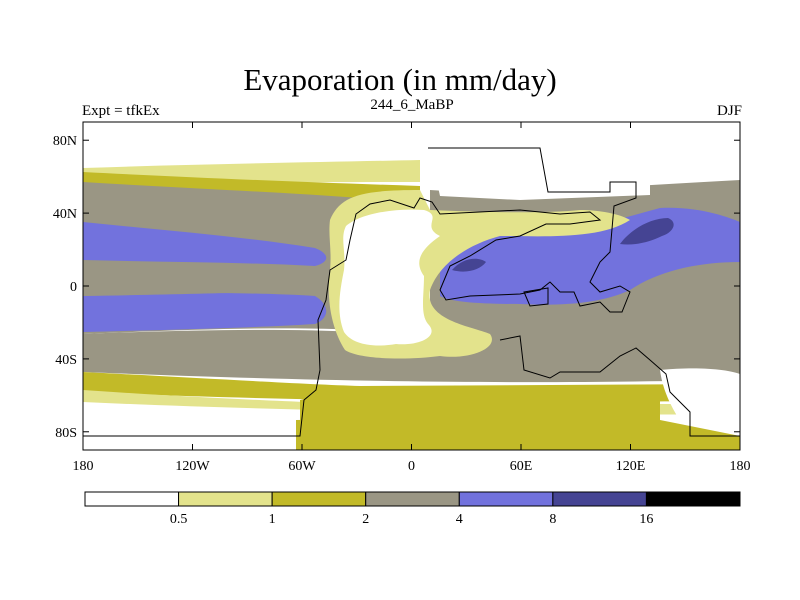 This screenshot has height=600, width=800. I want to click on map-title: Evaporation (in mm/day), so click(400, 79).